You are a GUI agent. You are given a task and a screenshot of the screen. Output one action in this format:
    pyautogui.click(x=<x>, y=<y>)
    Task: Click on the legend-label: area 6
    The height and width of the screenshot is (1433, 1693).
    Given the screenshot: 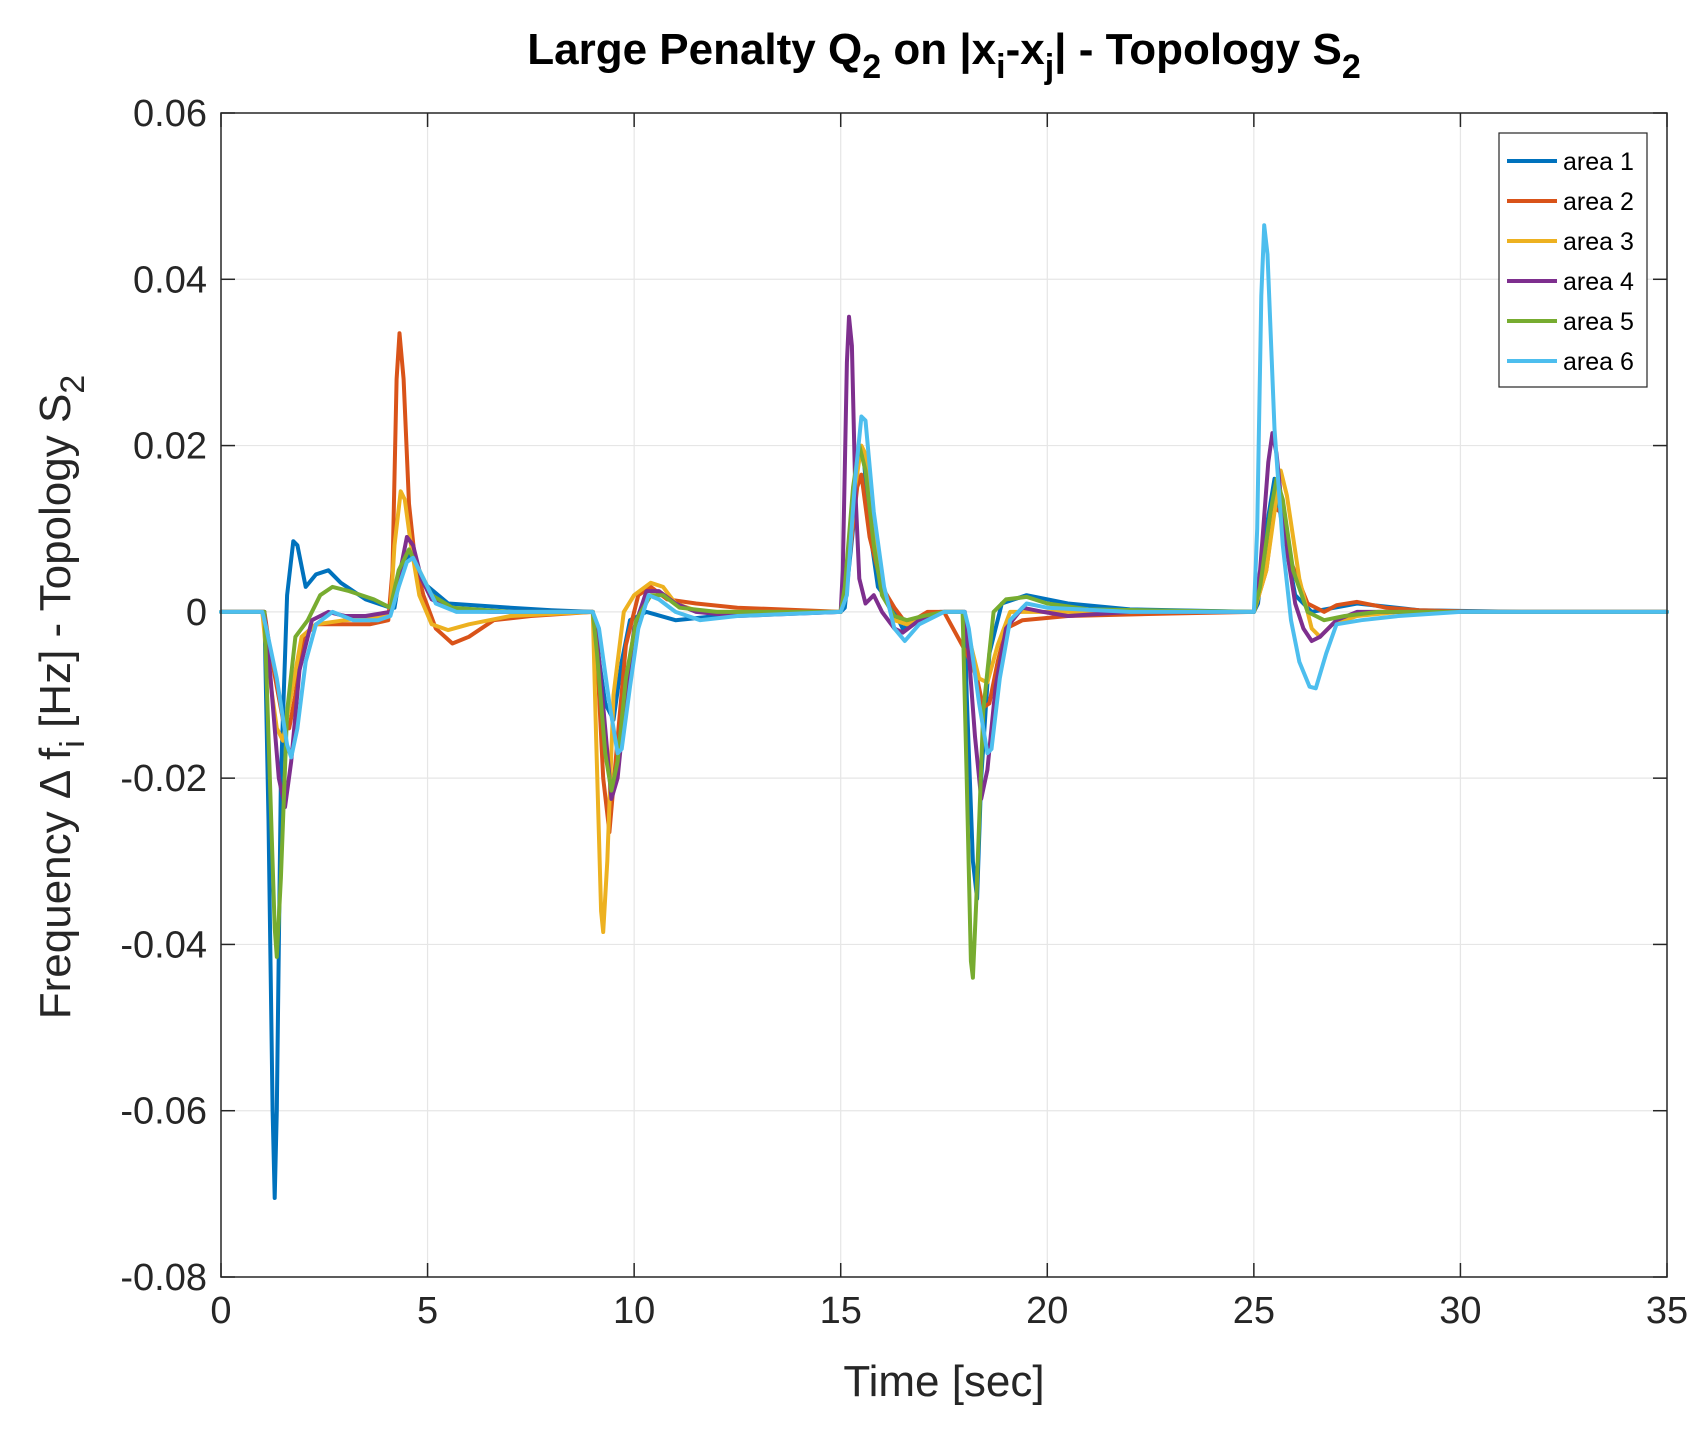 What is the action you would take?
    pyautogui.click(x=1598, y=362)
    